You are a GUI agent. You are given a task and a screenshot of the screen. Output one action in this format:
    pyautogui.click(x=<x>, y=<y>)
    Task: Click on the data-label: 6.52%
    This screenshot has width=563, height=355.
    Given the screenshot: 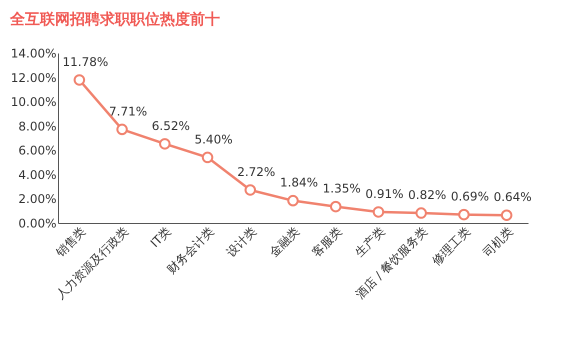 What is the action you would take?
    pyautogui.click(x=171, y=125)
    